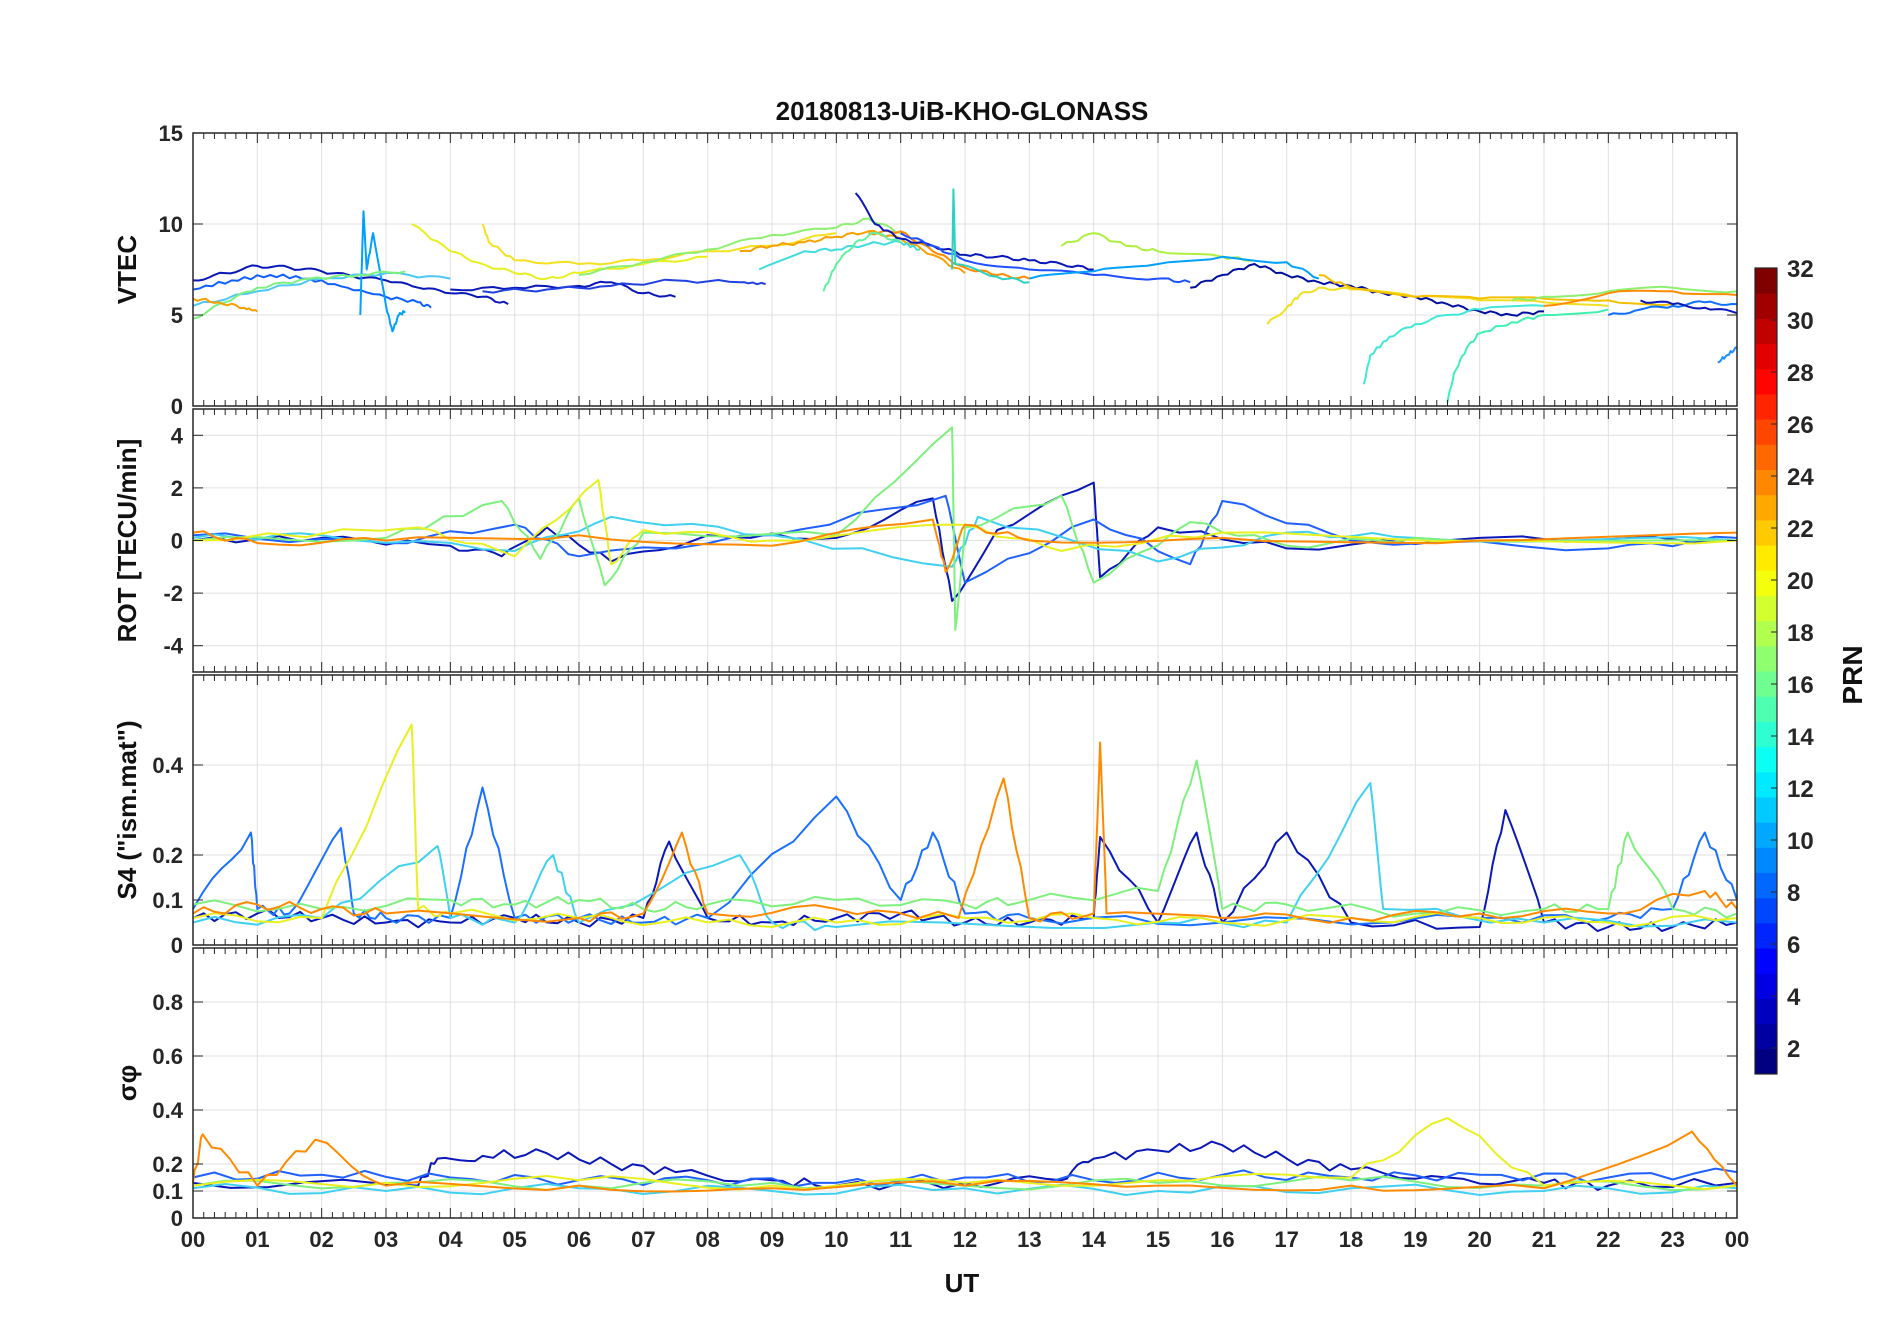 This screenshot has width=1902, height=1330. Describe the element at coordinates (1800, 477) in the screenshot. I see `colorbar-tick-label: 24` at that location.